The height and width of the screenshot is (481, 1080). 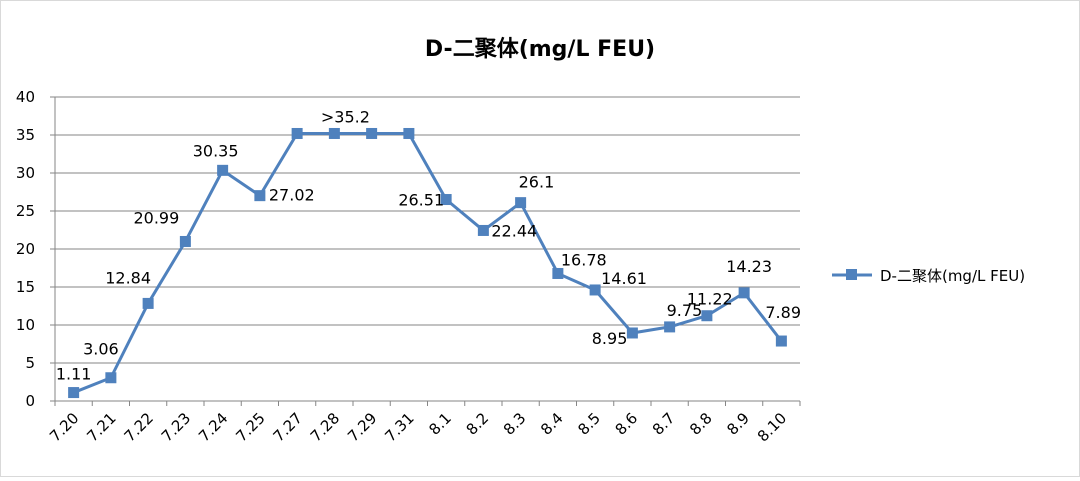 What do you see at coordinates (216, 150) in the screenshot?
I see `data-label: 30.35` at bounding box center [216, 150].